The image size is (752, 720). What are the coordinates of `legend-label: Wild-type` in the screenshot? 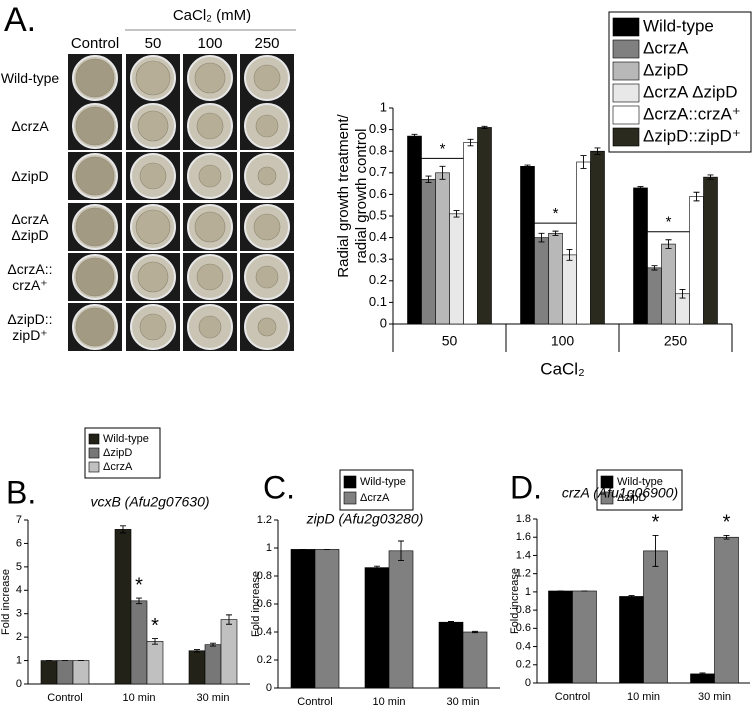 It's located at (383, 482).